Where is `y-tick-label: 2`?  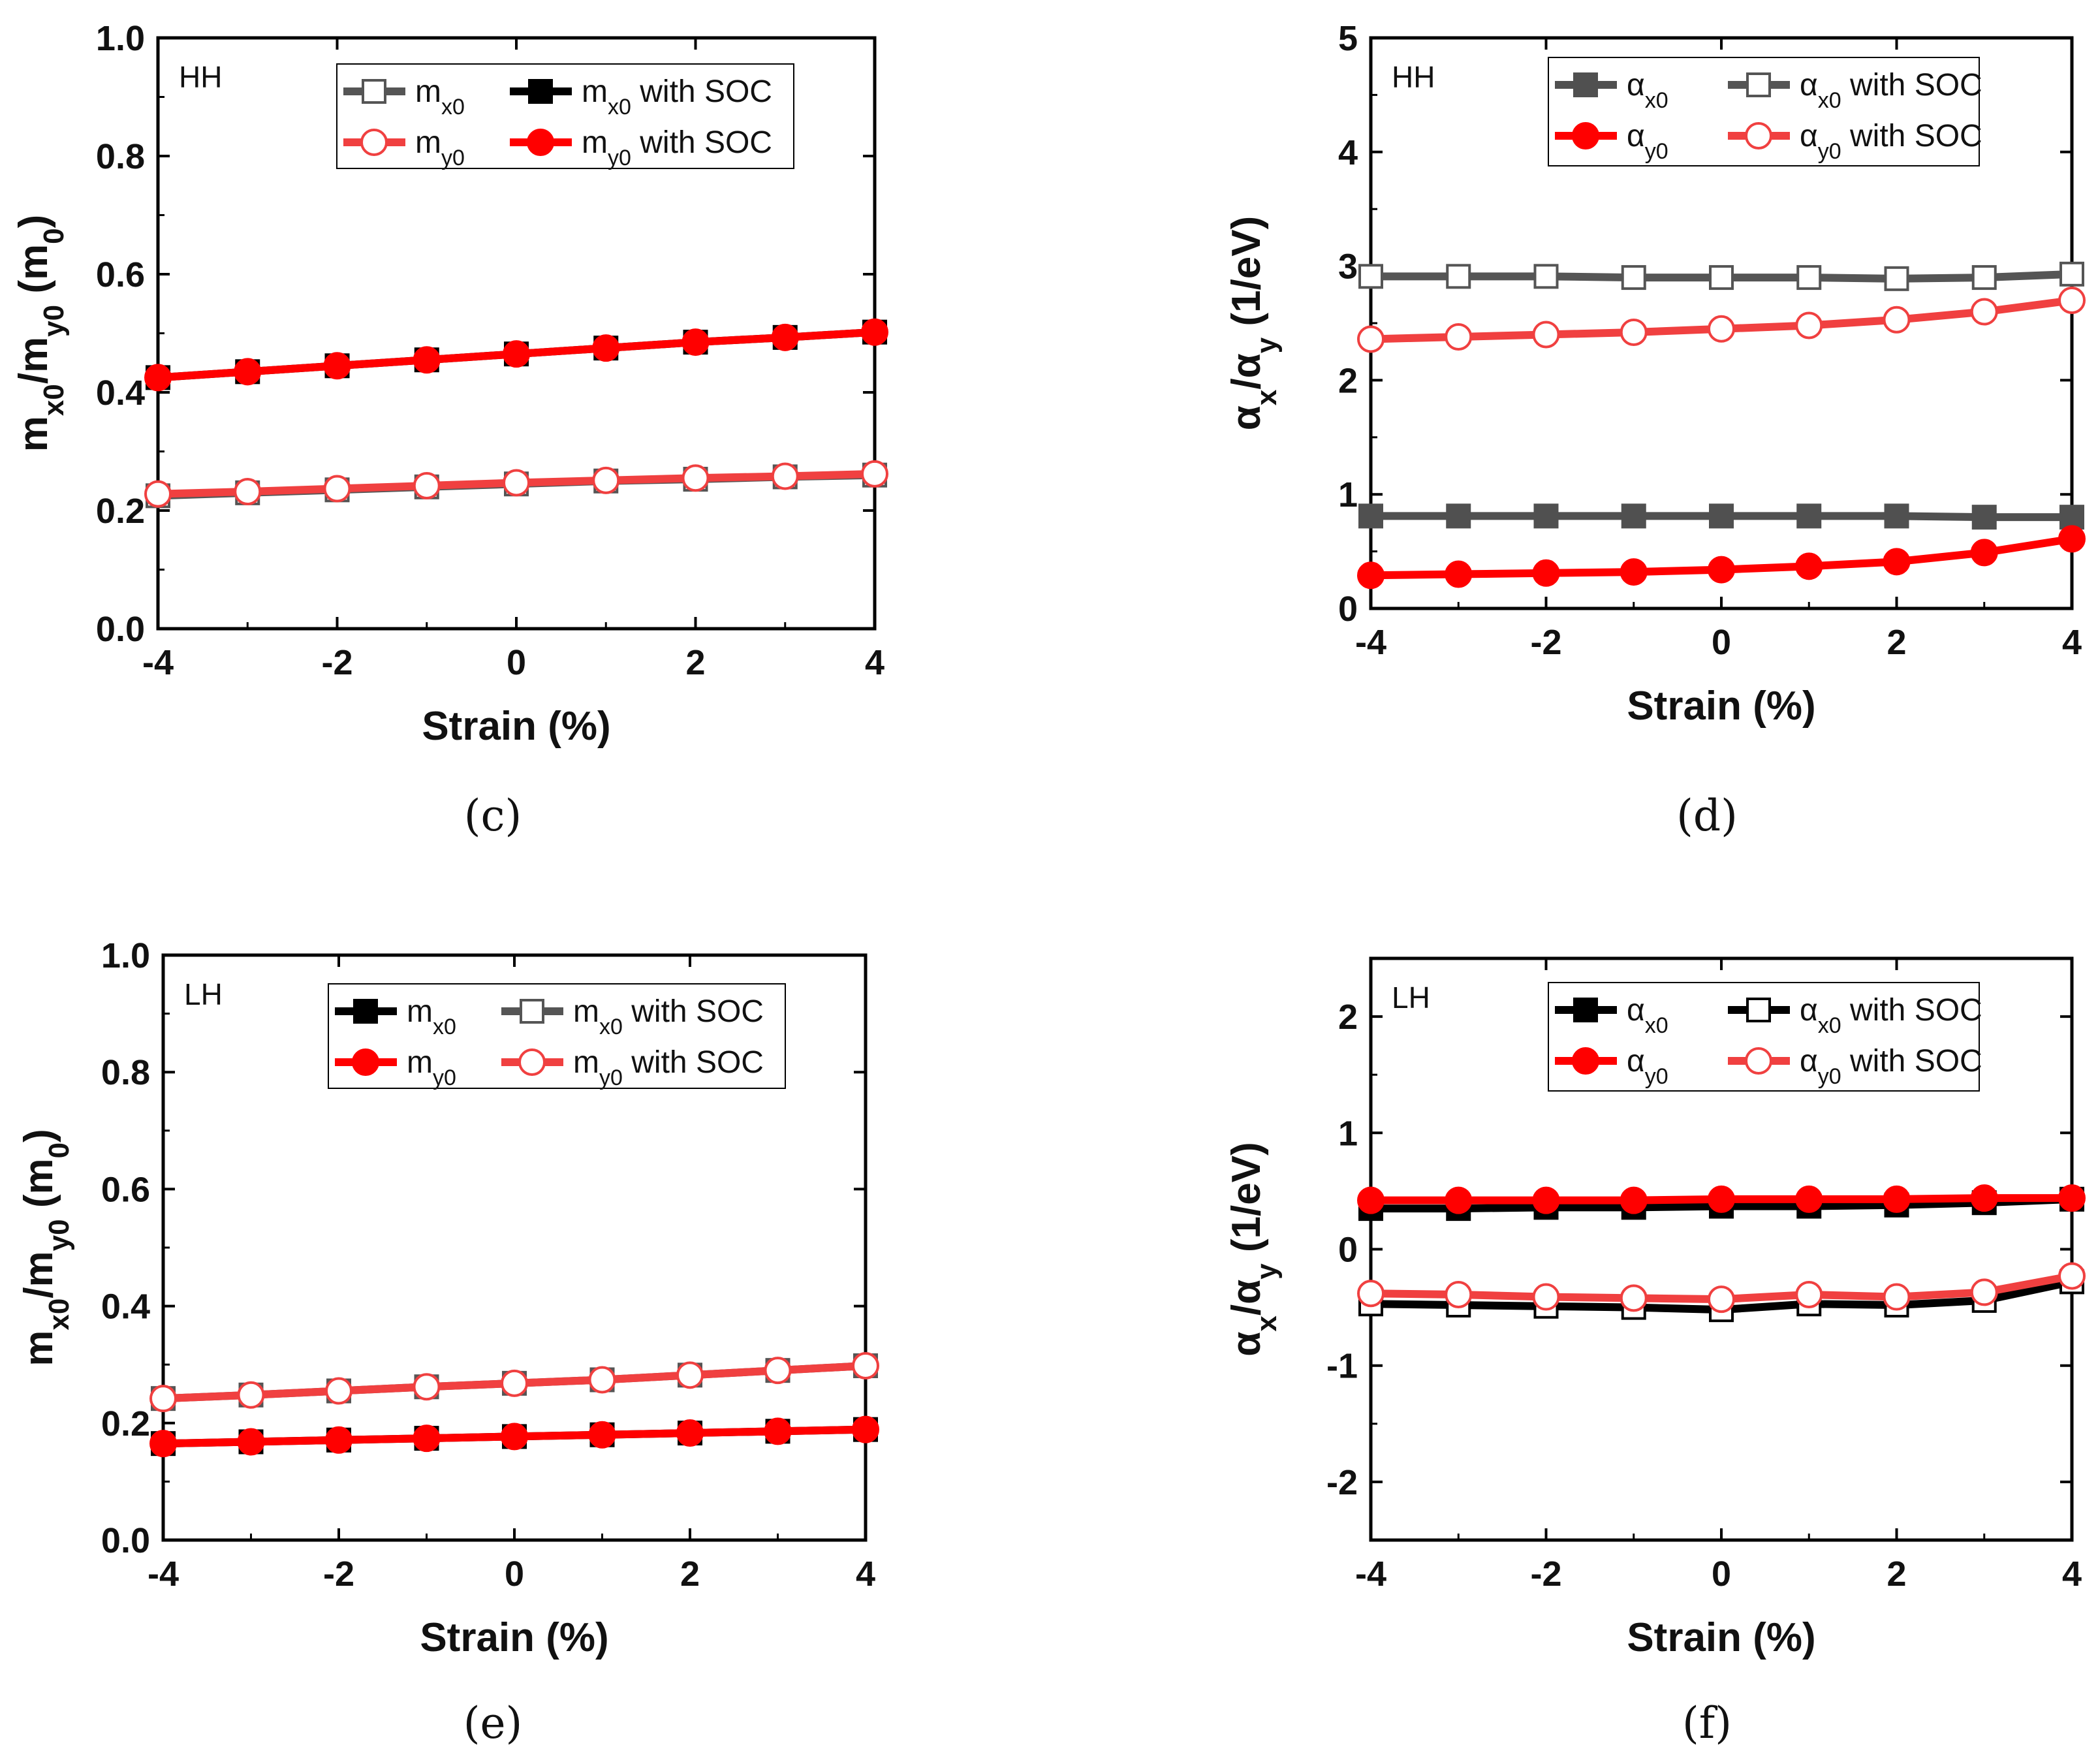
y-tick-label: 2 is located at coordinates (1348, 381).